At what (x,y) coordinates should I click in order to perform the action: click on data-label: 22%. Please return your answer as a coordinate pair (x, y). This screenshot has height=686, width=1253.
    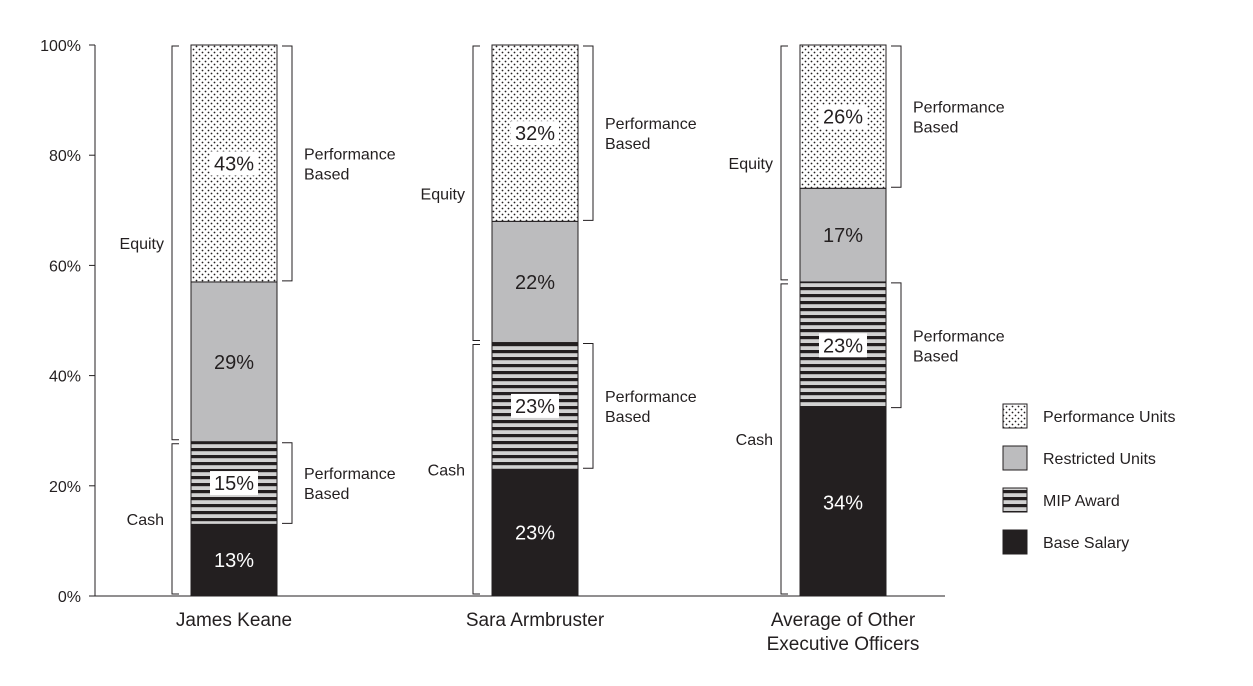
    Looking at the image, I should click on (535, 283).